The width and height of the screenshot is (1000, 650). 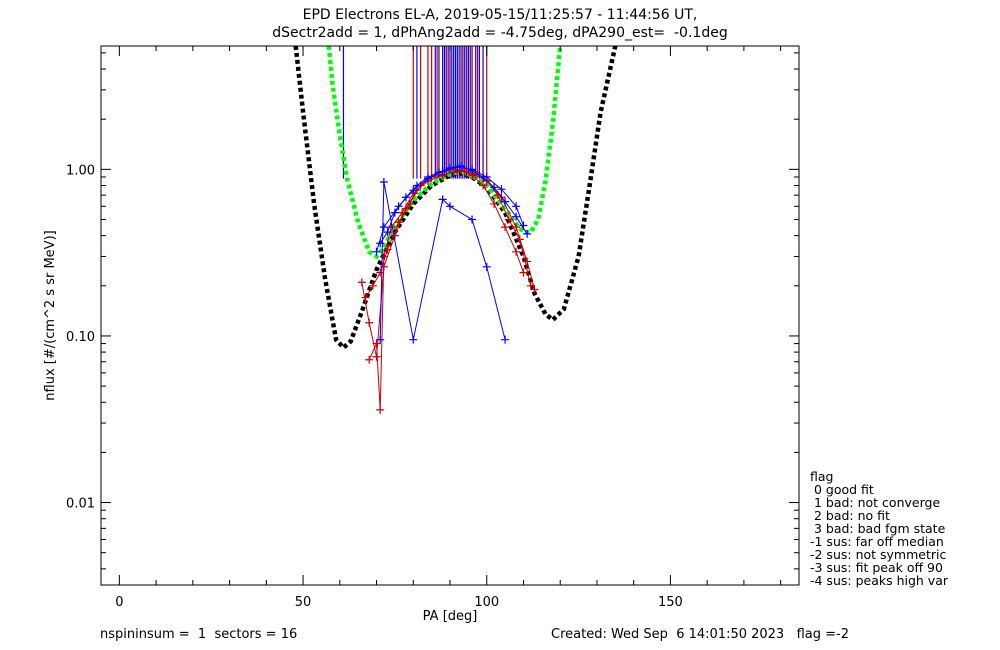 I want to click on footer-left: nspininsum = 1 sectors = 16, so click(x=199, y=634).